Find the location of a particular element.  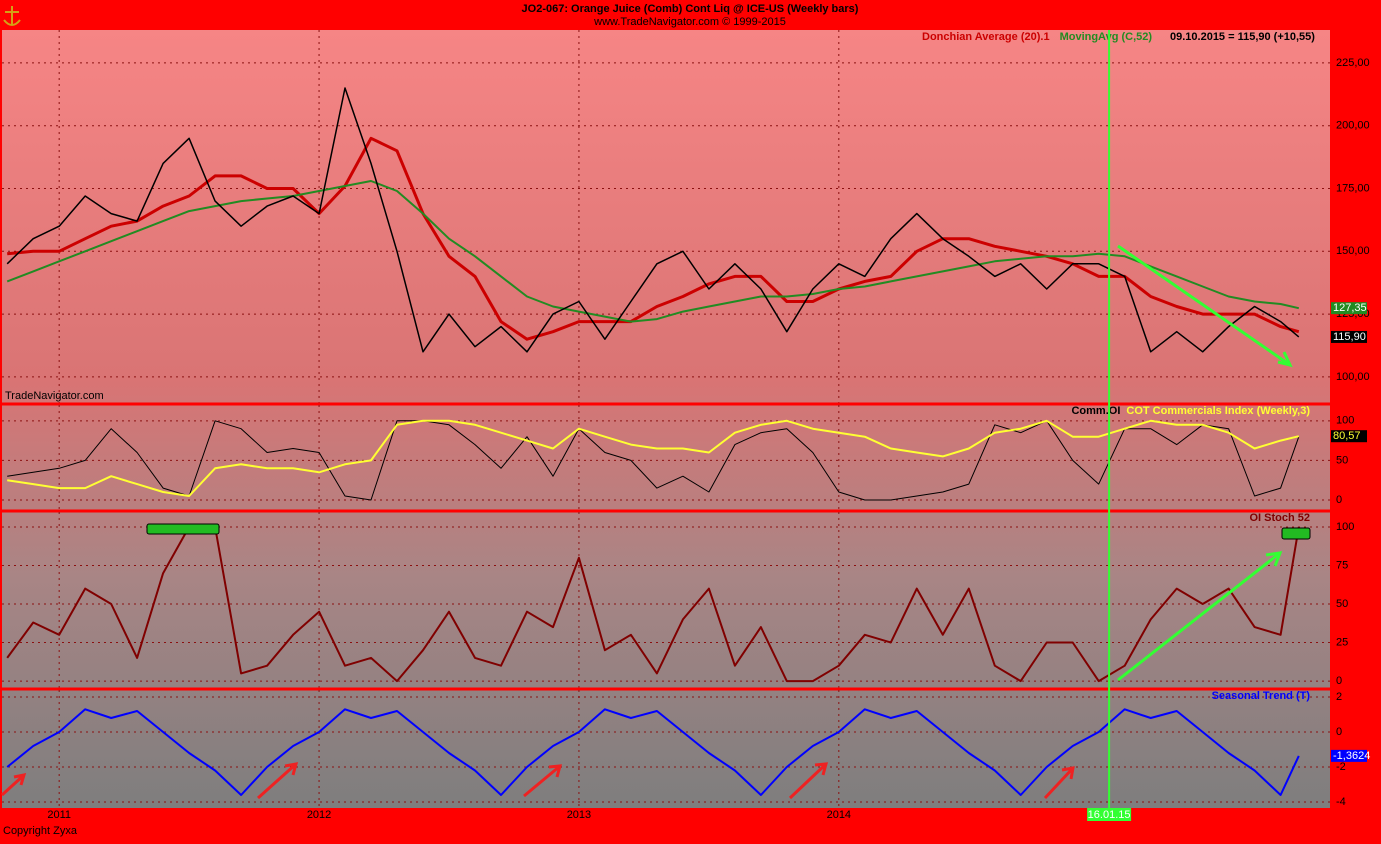

event-badge is located at coordinates (1109, 814).